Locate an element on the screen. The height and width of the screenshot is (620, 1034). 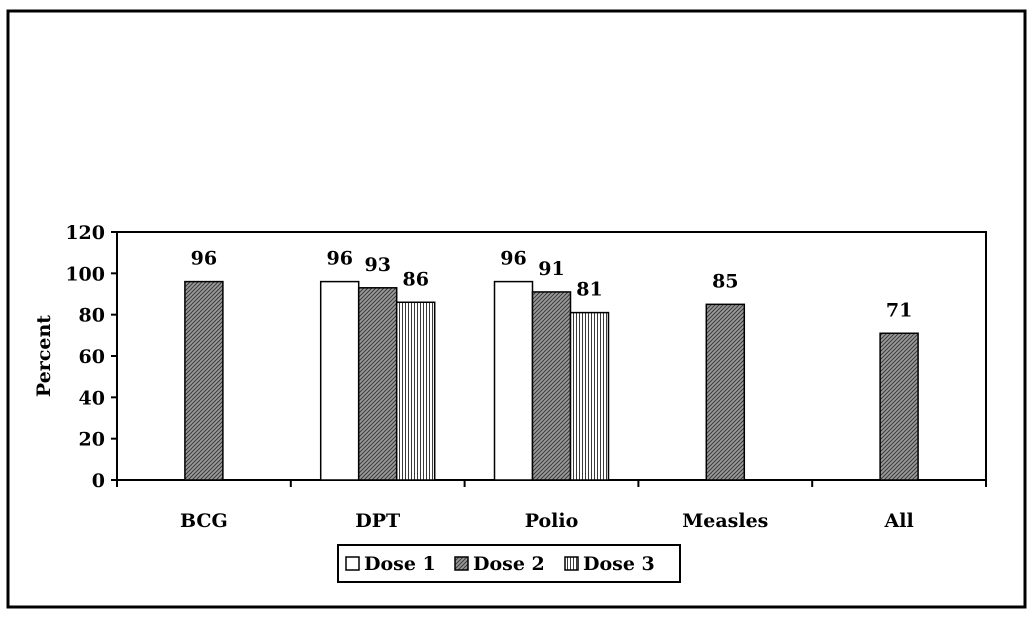
x-tick-label: Polio is located at coordinates (552, 521).